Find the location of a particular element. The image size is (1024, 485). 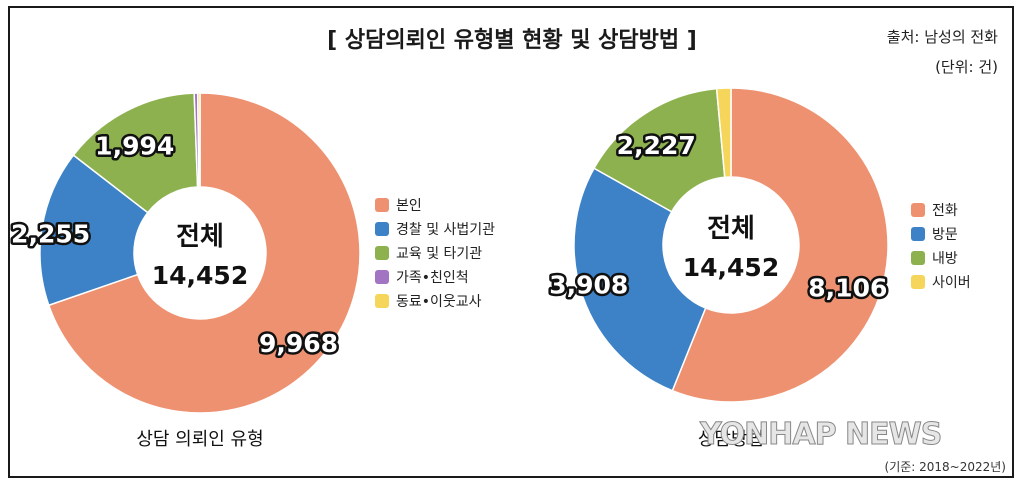

chart-caption-0: 상담 의뢰인 유형 is located at coordinates (199, 439).